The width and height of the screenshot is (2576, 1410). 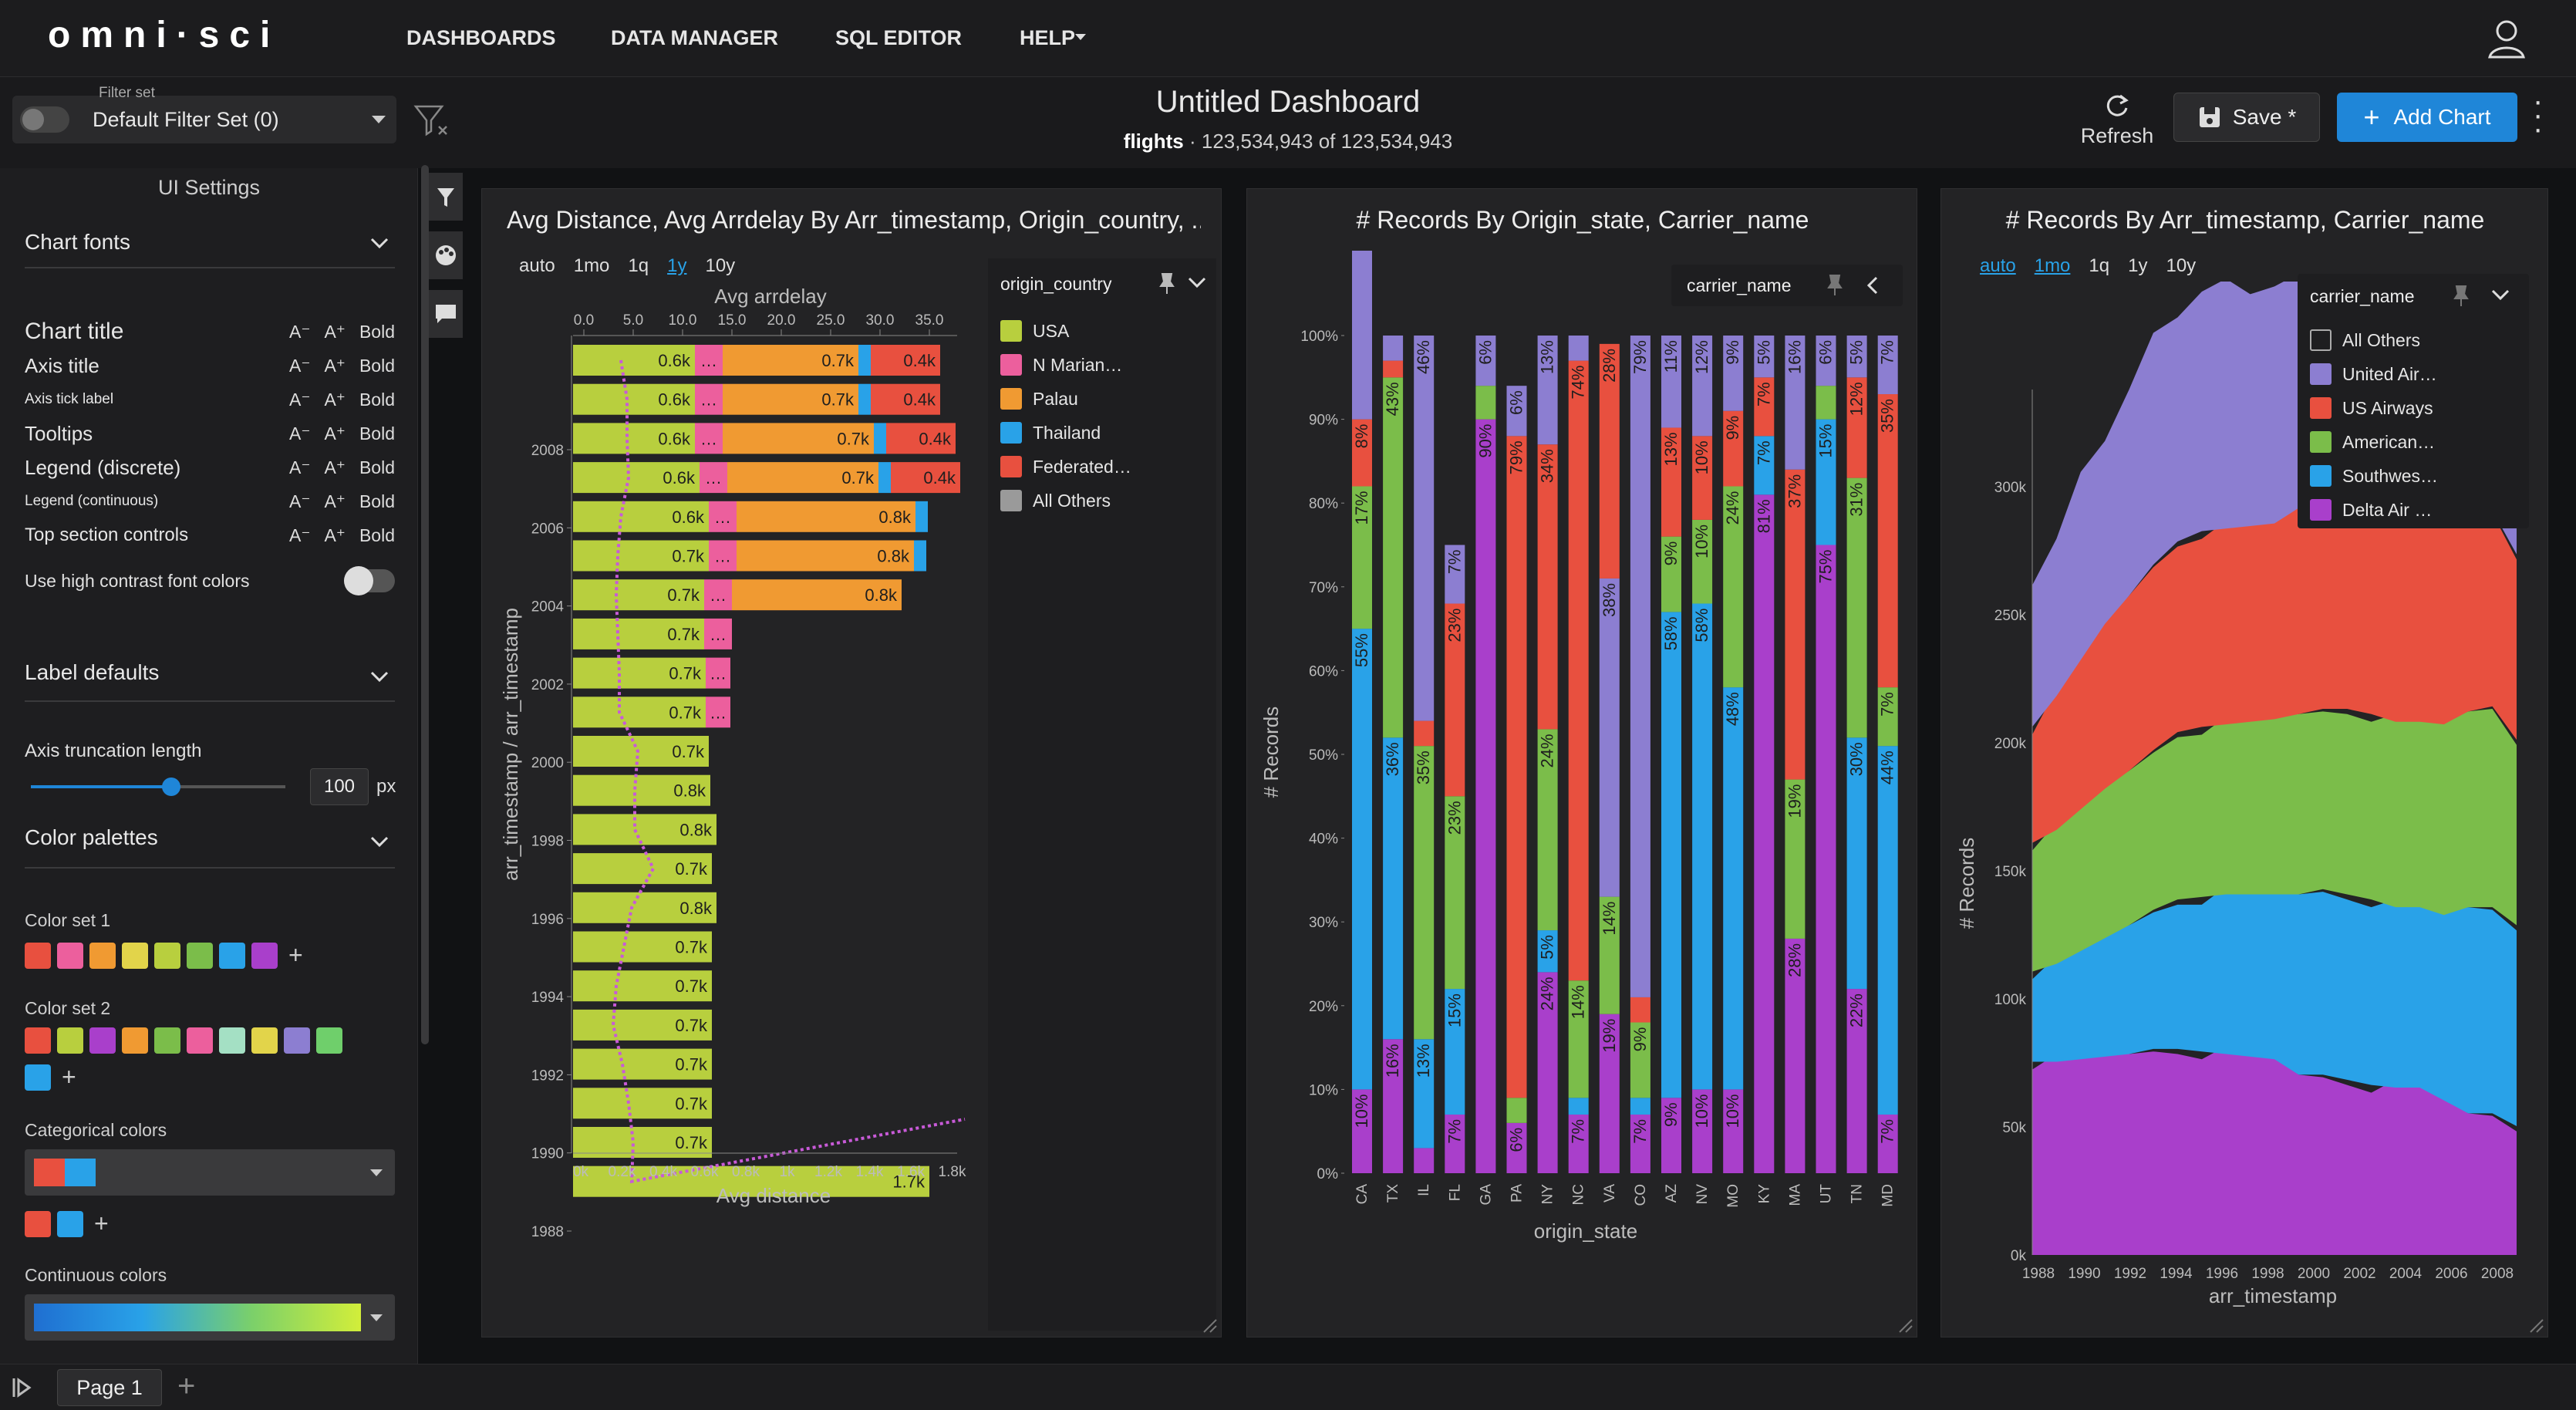 What do you see at coordinates (2414, 408) in the screenshot?
I see `legend-item: US Airways` at bounding box center [2414, 408].